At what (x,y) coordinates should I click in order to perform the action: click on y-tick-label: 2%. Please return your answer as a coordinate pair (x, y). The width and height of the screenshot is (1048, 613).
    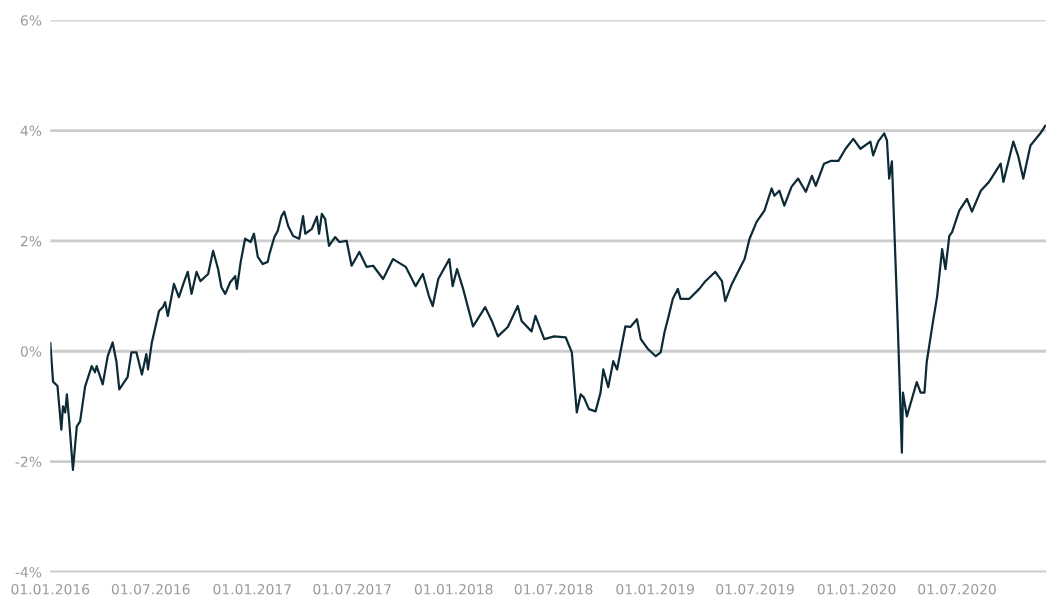
    Looking at the image, I should click on (31, 241).